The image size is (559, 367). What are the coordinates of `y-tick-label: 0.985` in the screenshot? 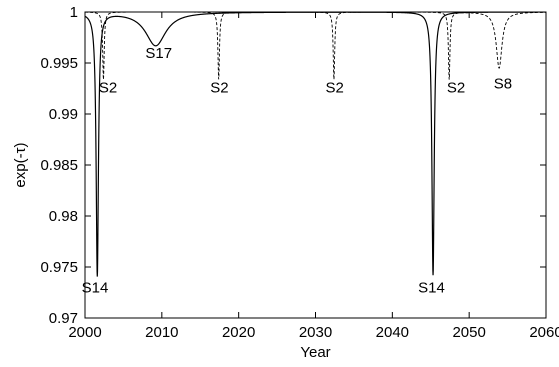 It's located at (59, 165).